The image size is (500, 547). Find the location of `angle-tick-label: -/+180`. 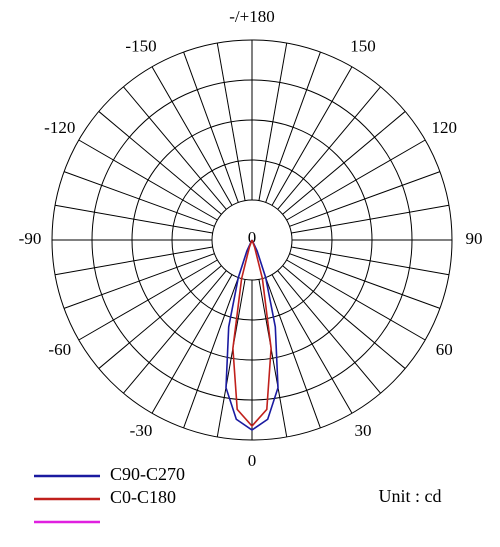

angle-tick-label: -/+180 is located at coordinates (251, 16).